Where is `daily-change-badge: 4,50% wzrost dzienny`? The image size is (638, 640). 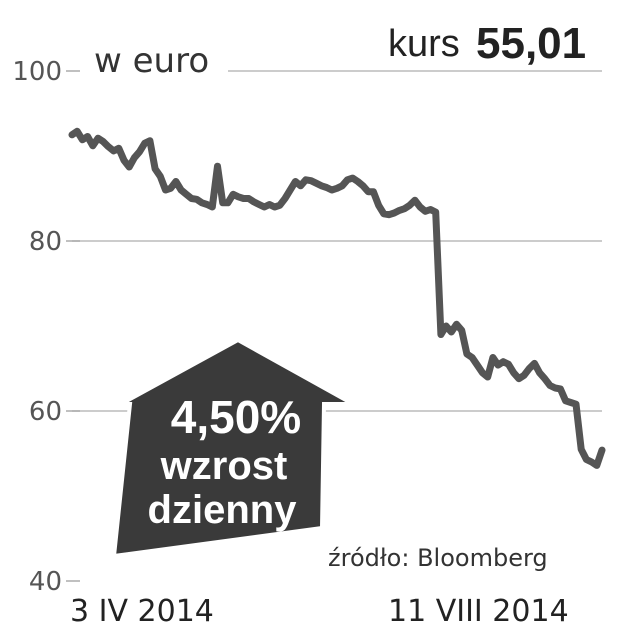
daily-change-badge: 4,50% wzrost dzienny is located at coordinates (236, 448).